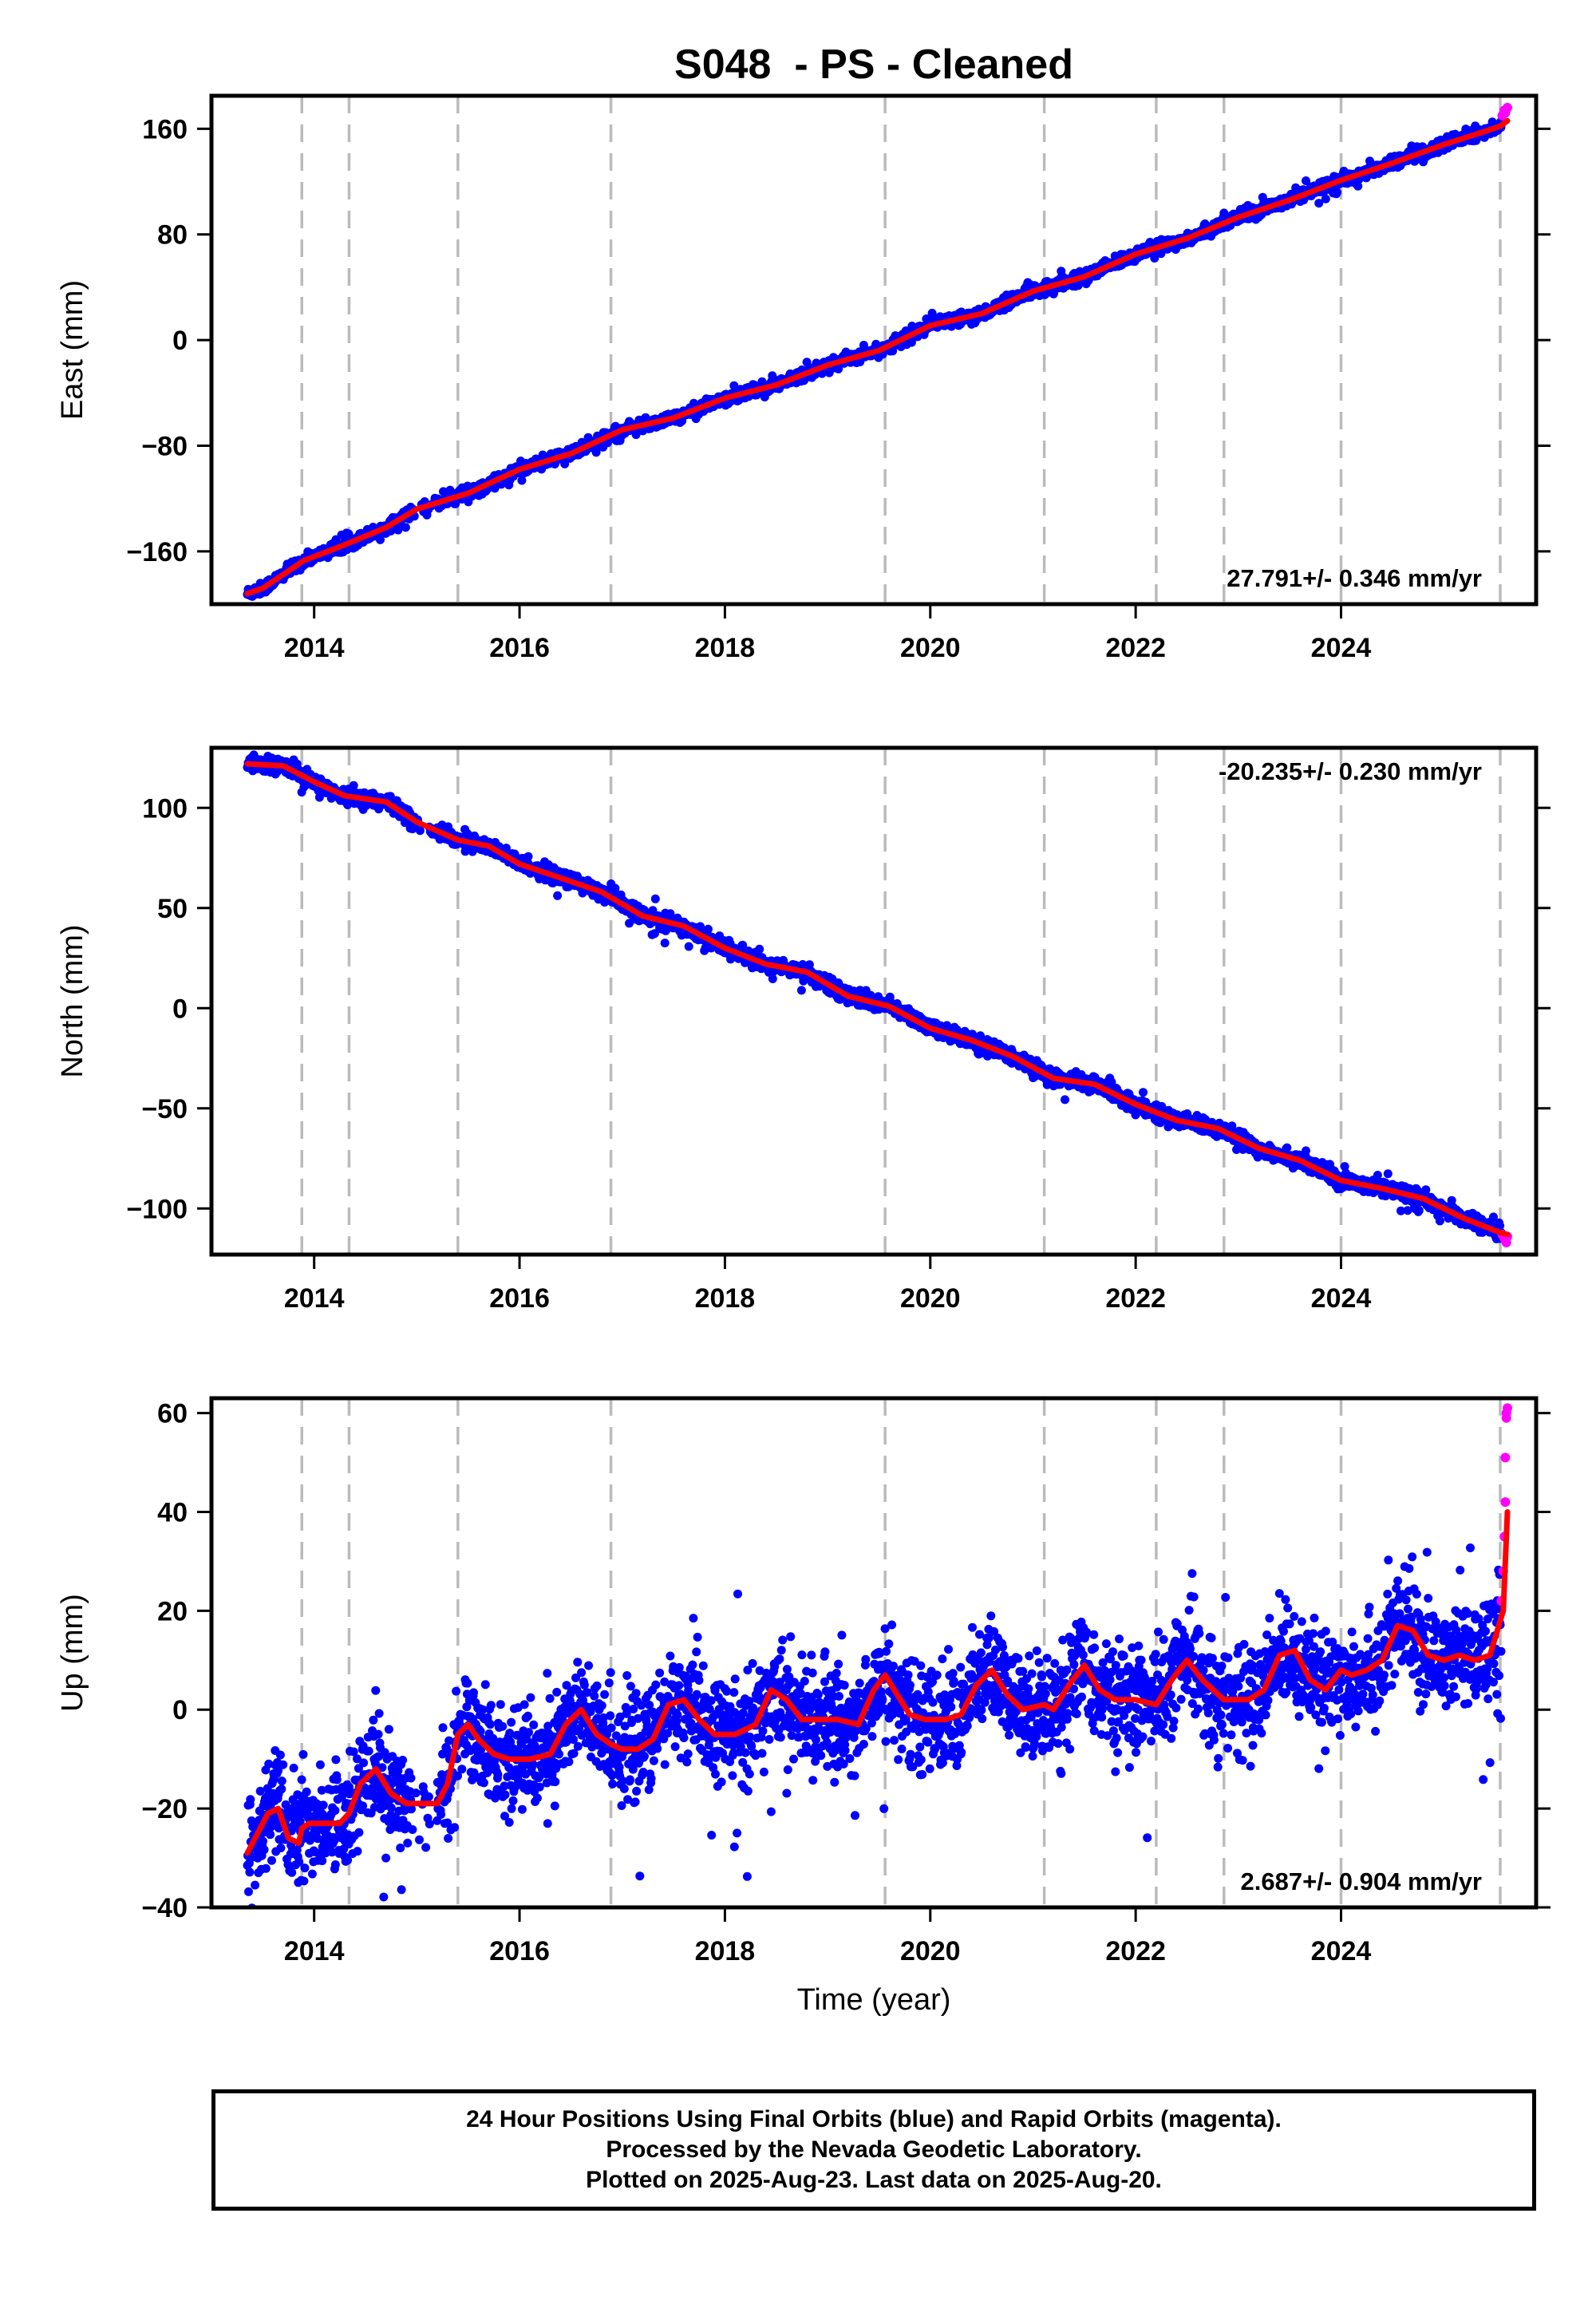 The width and height of the screenshot is (1596, 2316). Describe the element at coordinates (1341, 648) in the screenshot. I see `x-tick-label: 2024` at that location.